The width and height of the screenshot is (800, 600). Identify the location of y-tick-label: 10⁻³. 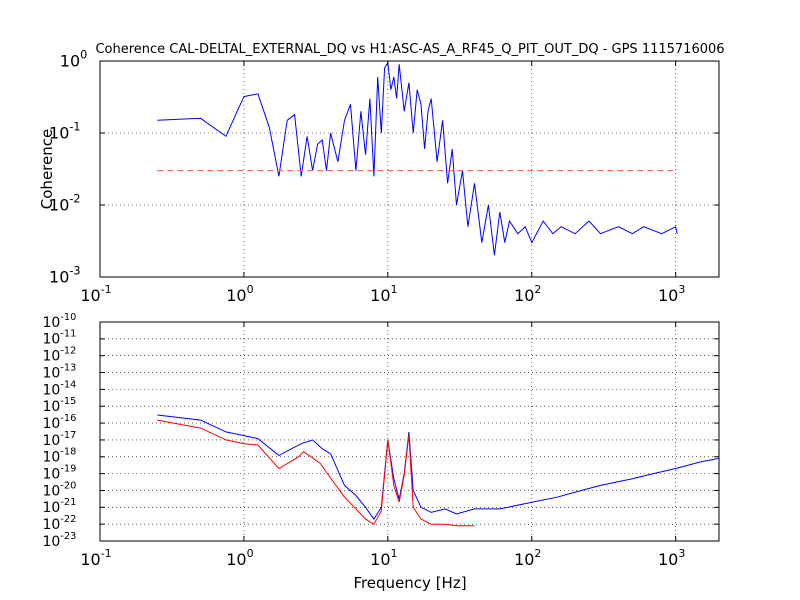
(65, 276).